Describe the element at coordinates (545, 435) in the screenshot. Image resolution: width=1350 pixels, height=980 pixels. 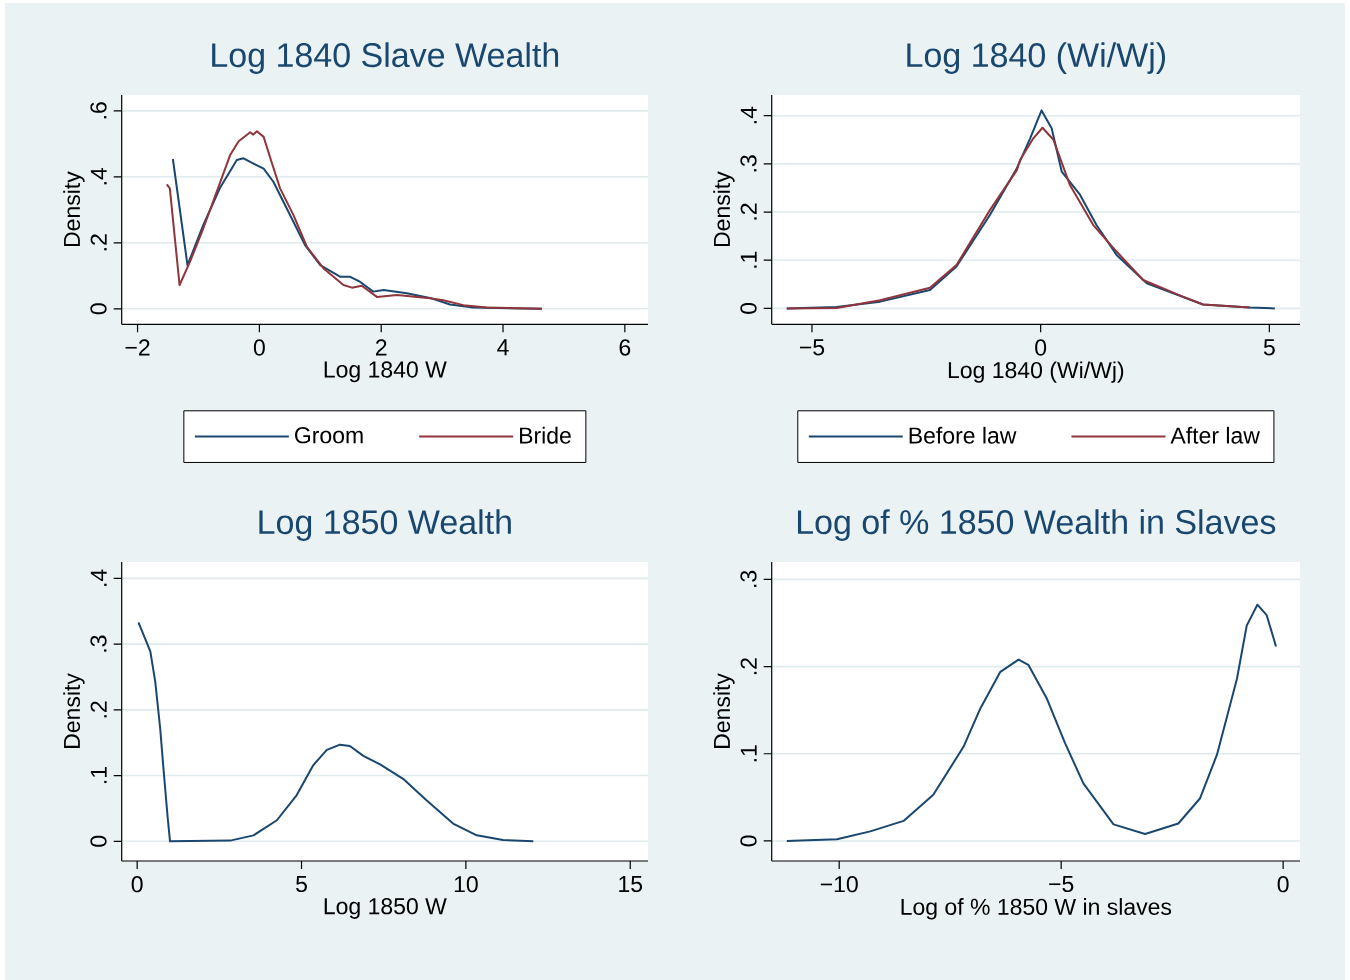
I see `legend-label: Bride` at that location.